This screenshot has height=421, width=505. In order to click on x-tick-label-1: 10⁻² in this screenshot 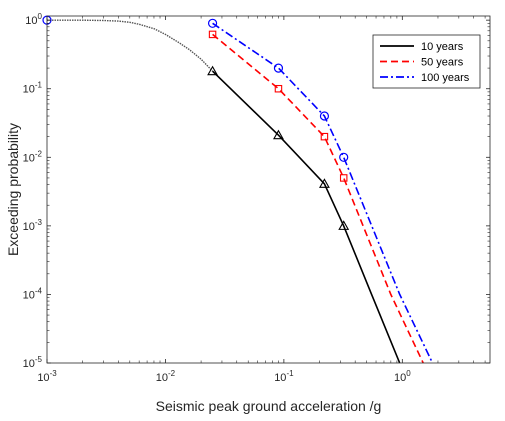, I will do `click(166, 376)`.